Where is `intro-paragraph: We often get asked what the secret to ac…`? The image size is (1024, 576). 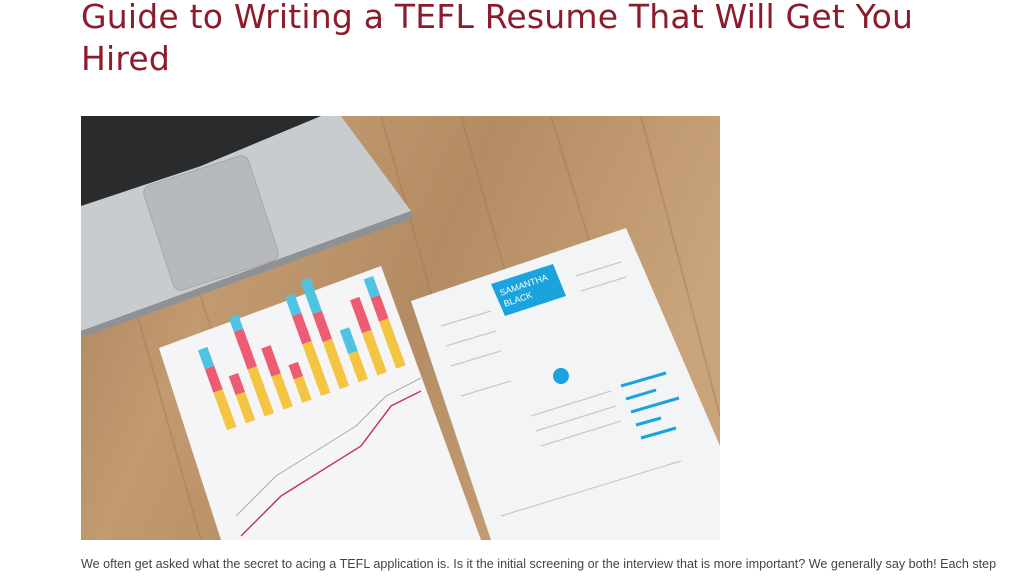 intro-paragraph: We often get asked what the secret to ac… is located at coordinates (539, 564).